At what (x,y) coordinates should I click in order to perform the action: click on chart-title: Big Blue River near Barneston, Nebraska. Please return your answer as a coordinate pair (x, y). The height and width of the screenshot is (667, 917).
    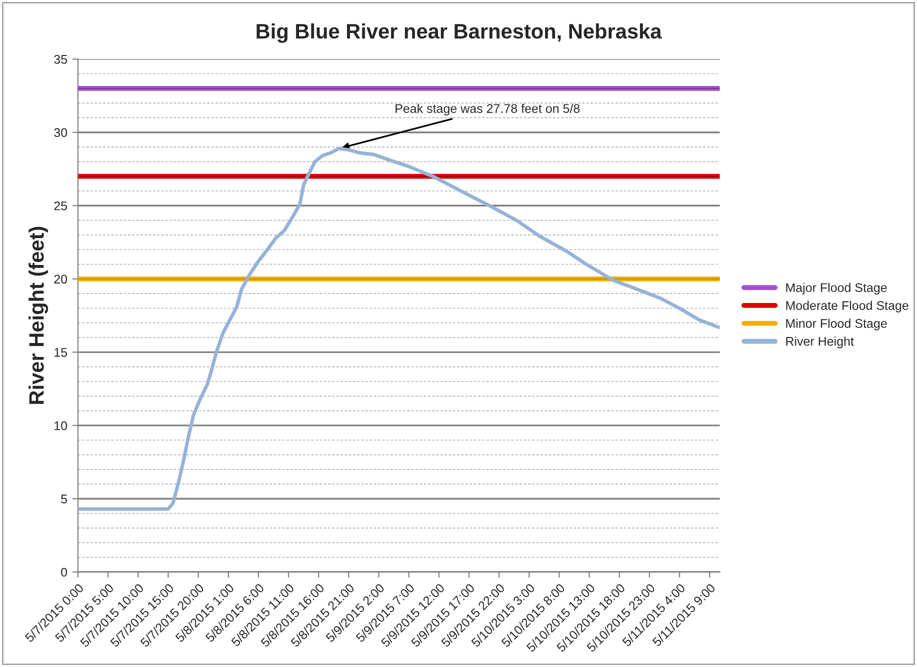
    Looking at the image, I should click on (459, 33).